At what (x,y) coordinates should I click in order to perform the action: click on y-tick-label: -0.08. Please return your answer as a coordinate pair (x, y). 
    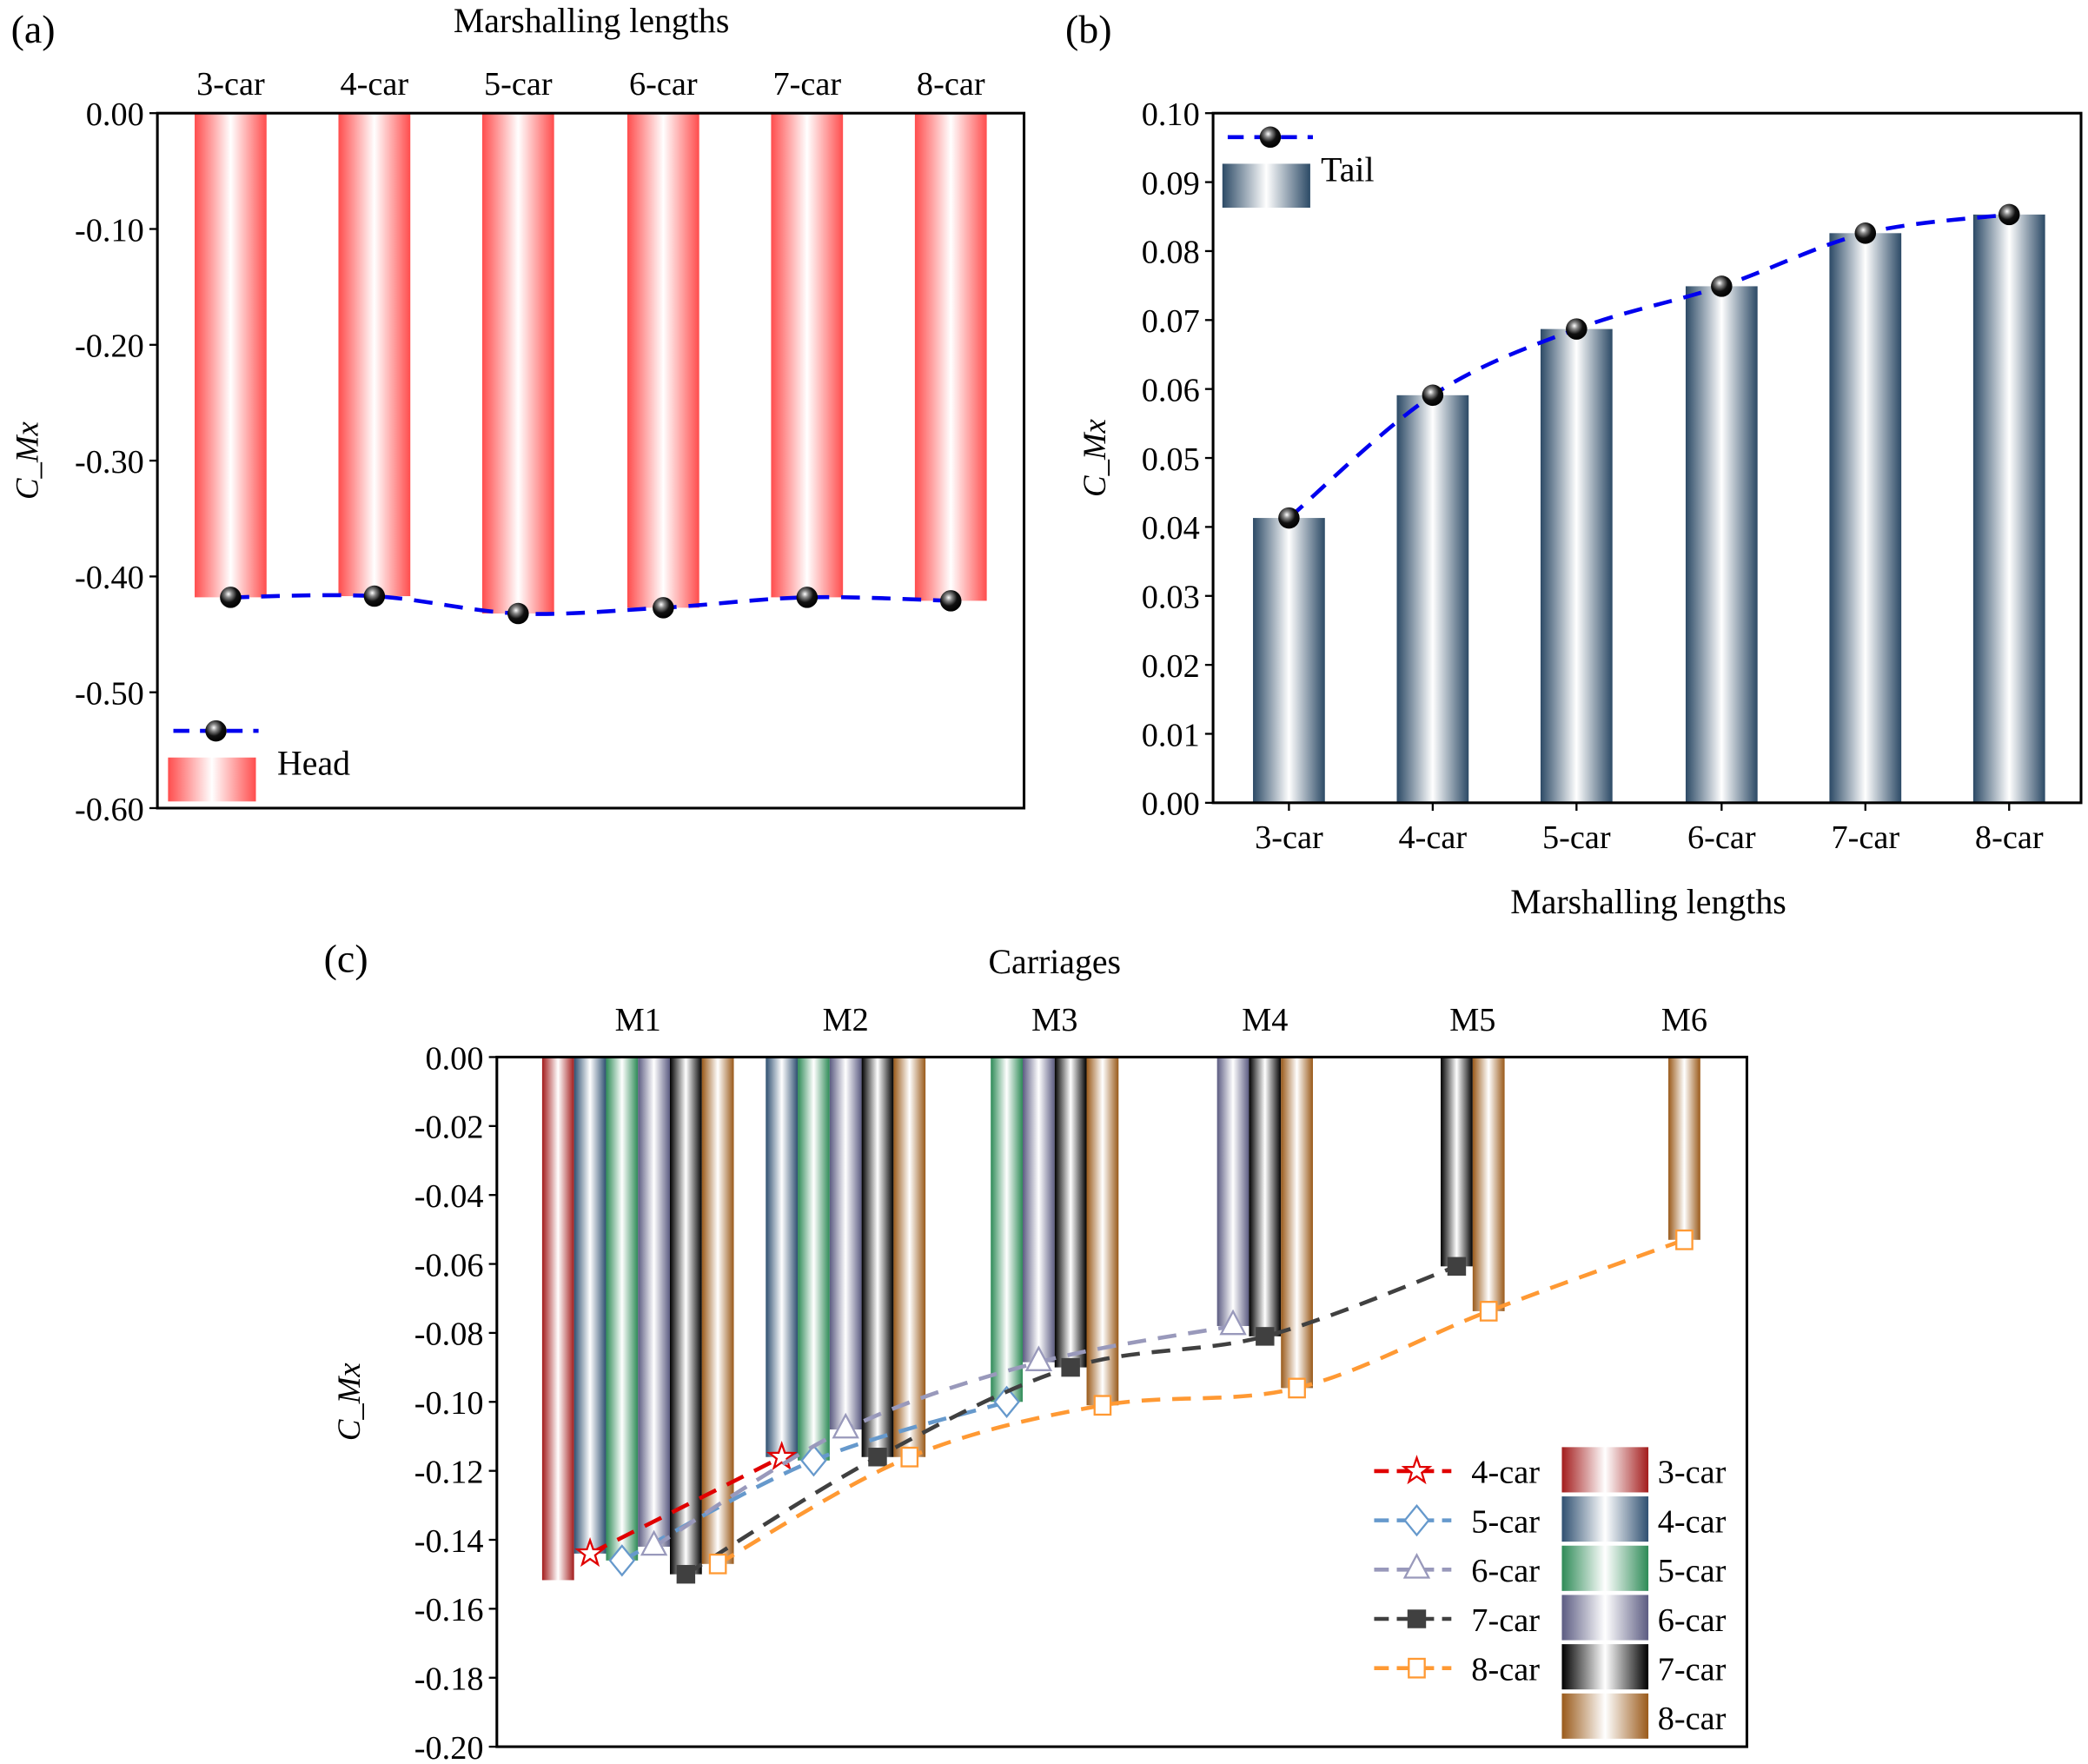
    Looking at the image, I should click on (449, 1334).